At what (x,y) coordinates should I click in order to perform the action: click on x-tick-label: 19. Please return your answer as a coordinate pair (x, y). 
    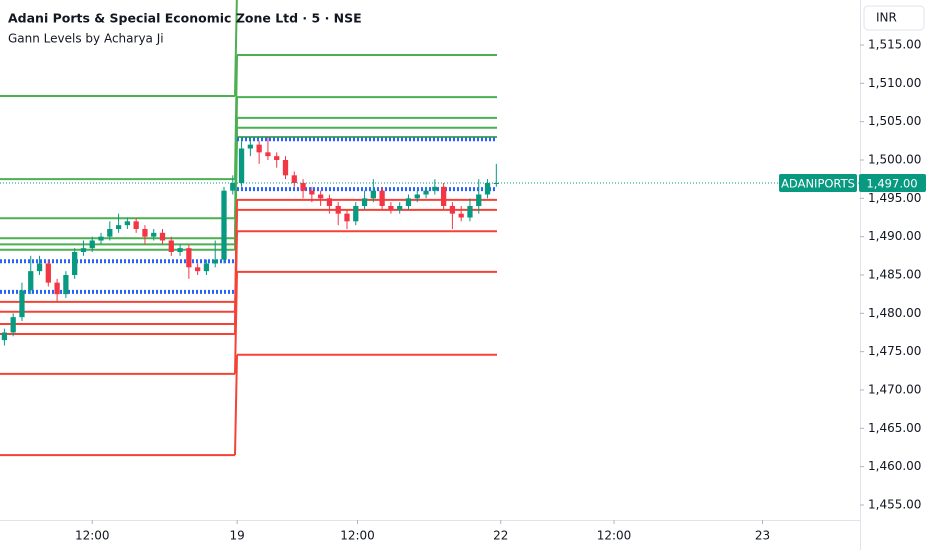
    Looking at the image, I should click on (237, 536).